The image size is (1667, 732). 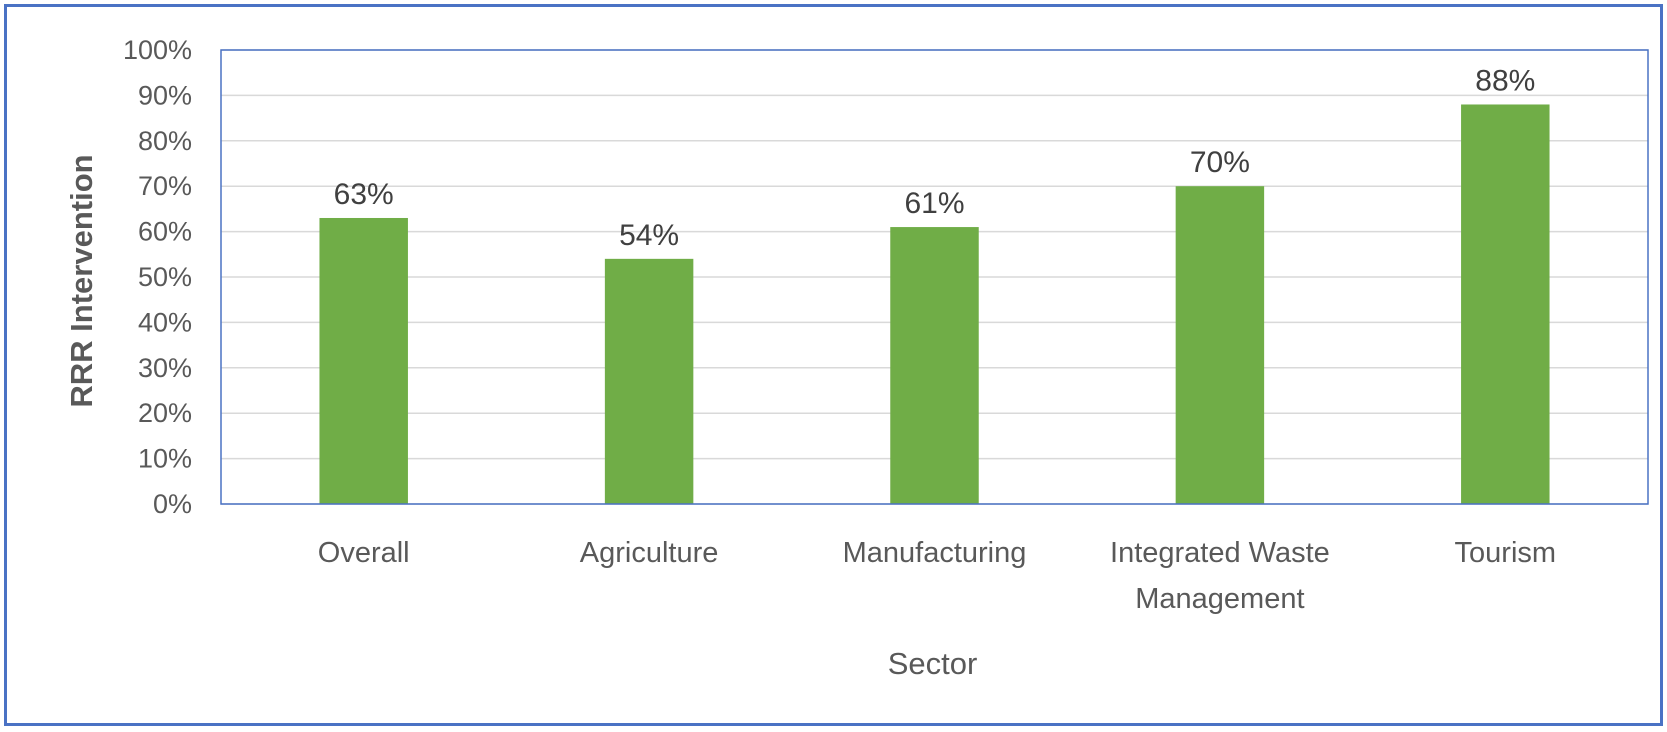 I want to click on x-category-label: Manufacturing, so click(x=935, y=553).